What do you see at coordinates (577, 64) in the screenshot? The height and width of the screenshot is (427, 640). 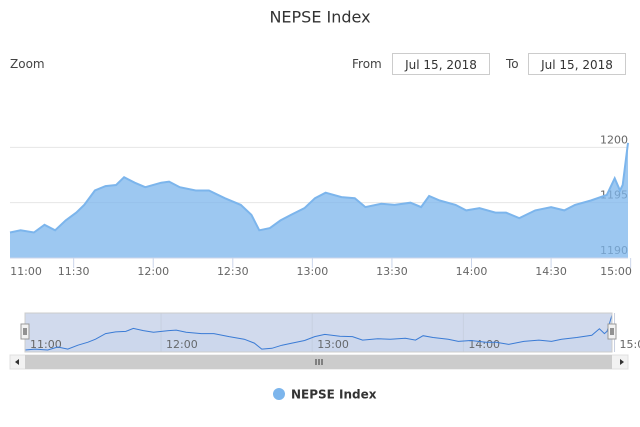 I see `to-input: Jul 15, 2018` at bounding box center [577, 64].